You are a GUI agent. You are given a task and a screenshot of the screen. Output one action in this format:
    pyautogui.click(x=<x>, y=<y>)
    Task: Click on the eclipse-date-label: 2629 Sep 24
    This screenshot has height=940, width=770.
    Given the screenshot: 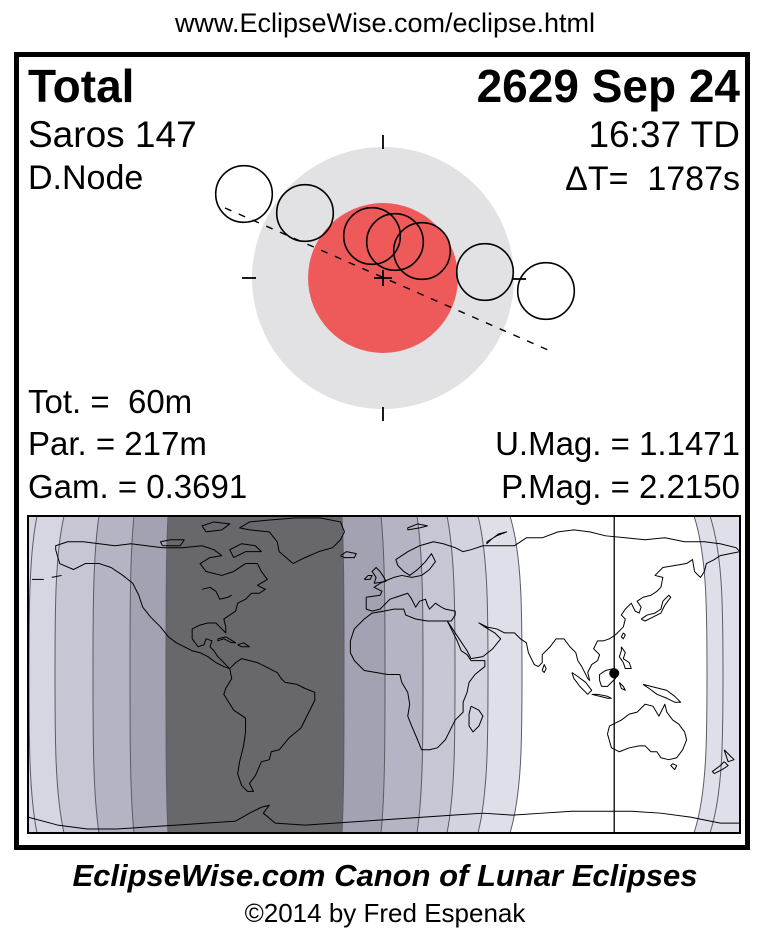 What is the action you would take?
    pyautogui.click(x=608, y=86)
    